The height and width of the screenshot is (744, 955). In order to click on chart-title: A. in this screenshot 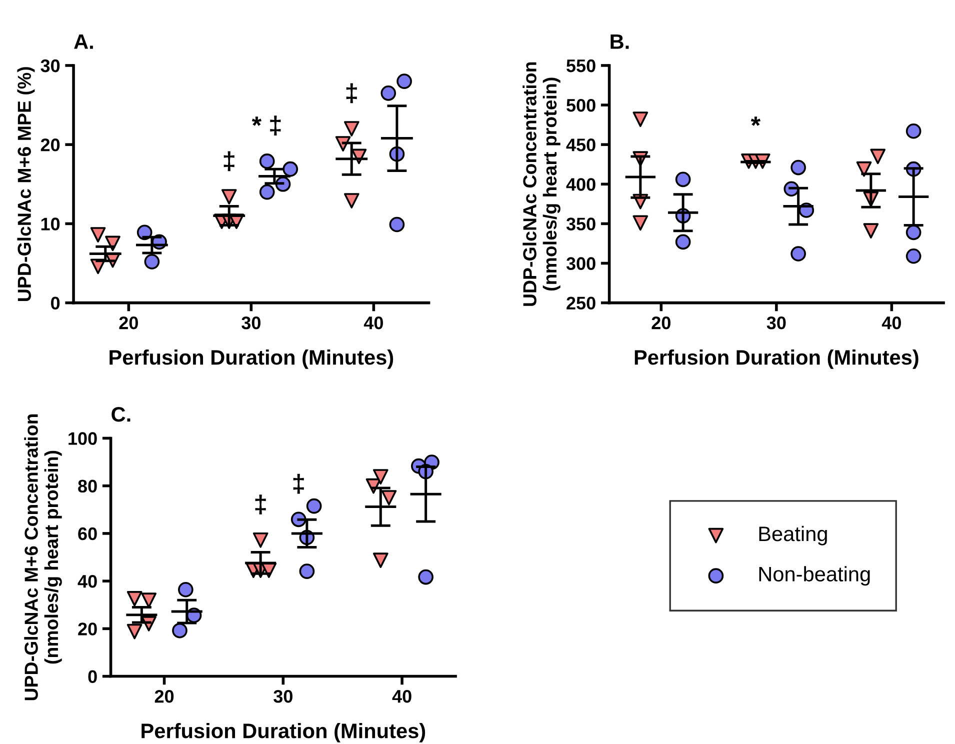, I will do `click(83, 41)`.